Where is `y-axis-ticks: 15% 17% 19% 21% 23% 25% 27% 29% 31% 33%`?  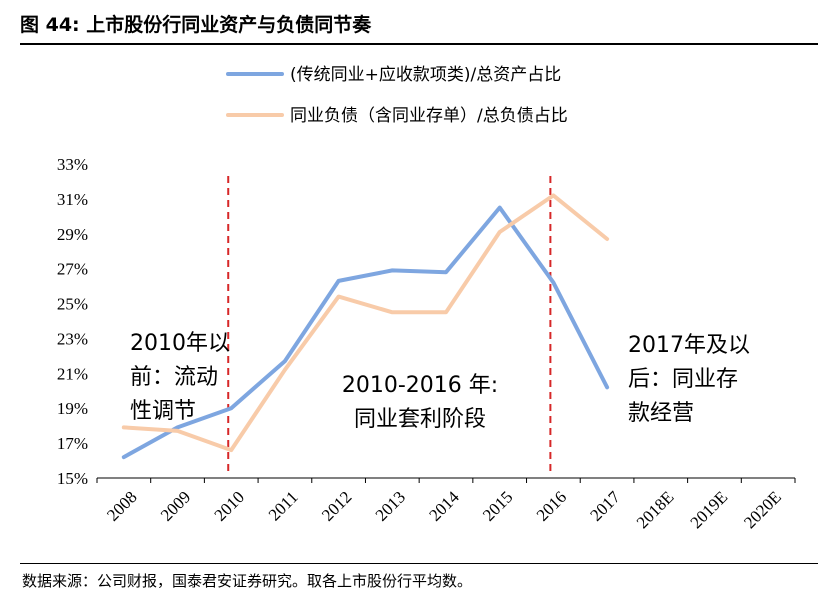
y-axis-ticks: 15% 17% 19% 21% 23% 25% 27% 29% 31% 33% is located at coordinates (72, 321).